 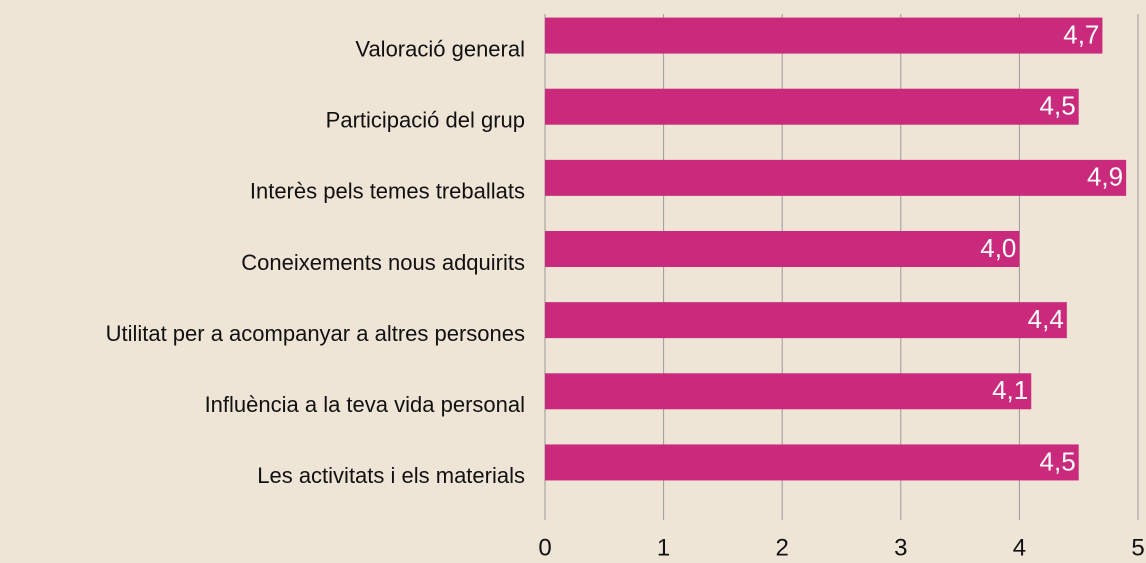 What do you see at coordinates (782, 547) in the screenshot?
I see `x-tick-label: 2` at bounding box center [782, 547].